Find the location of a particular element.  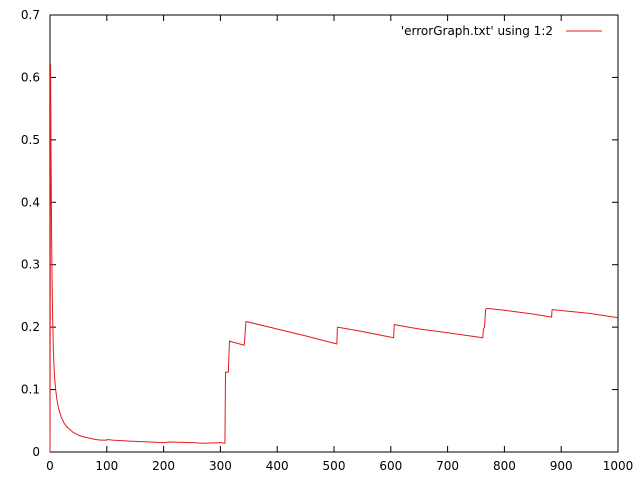

y-tick-label: 0.6 is located at coordinates (30, 77).